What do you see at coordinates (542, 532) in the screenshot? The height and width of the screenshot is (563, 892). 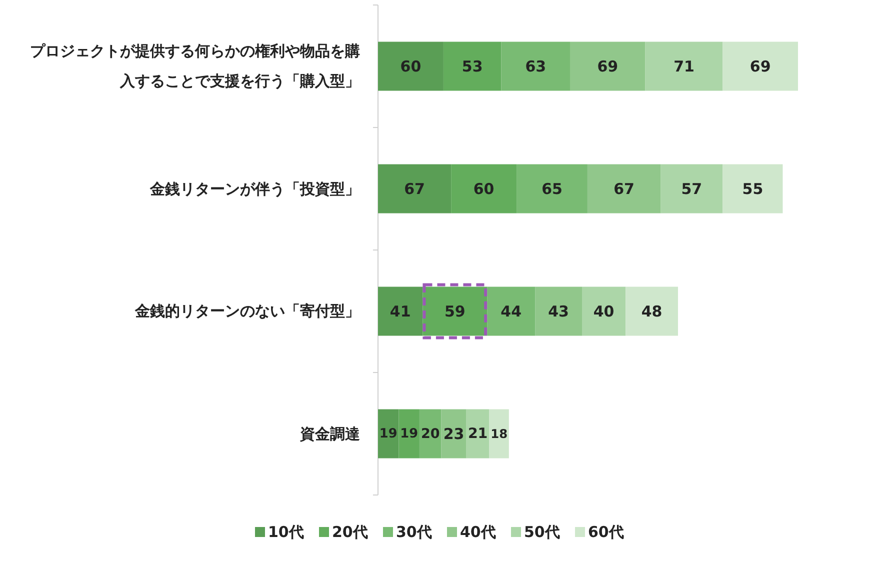 I see `legend-label: 50代` at bounding box center [542, 532].